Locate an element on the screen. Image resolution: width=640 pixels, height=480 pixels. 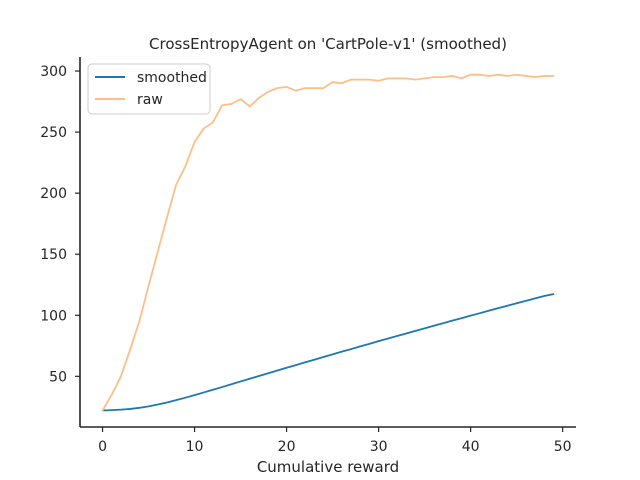
x-axis-title: Cumulative reward is located at coordinates (328, 467).